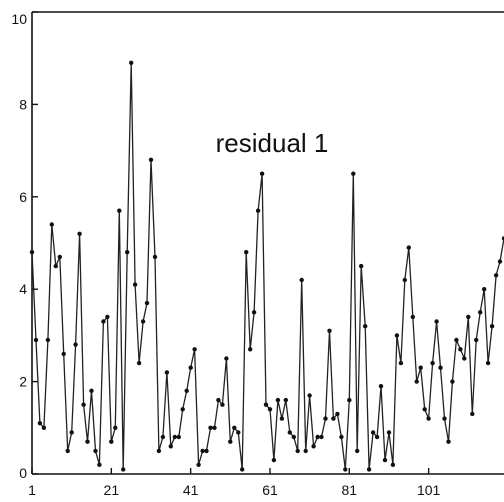 The image size is (504, 502). Describe the element at coordinates (23, 197) in the screenshot. I see `y-tick-label: 6` at that location.